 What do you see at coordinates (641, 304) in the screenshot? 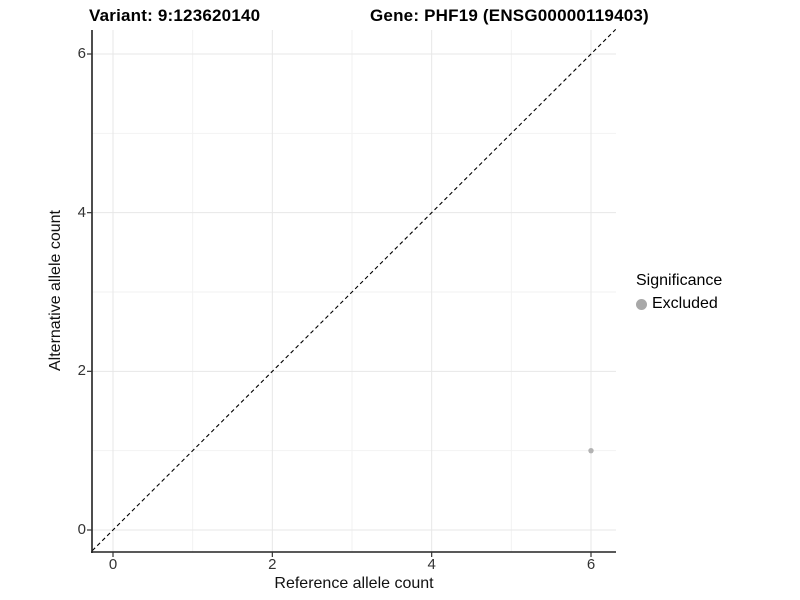
I see `legend-key-dot-icon` at bounding box center [641, 304].